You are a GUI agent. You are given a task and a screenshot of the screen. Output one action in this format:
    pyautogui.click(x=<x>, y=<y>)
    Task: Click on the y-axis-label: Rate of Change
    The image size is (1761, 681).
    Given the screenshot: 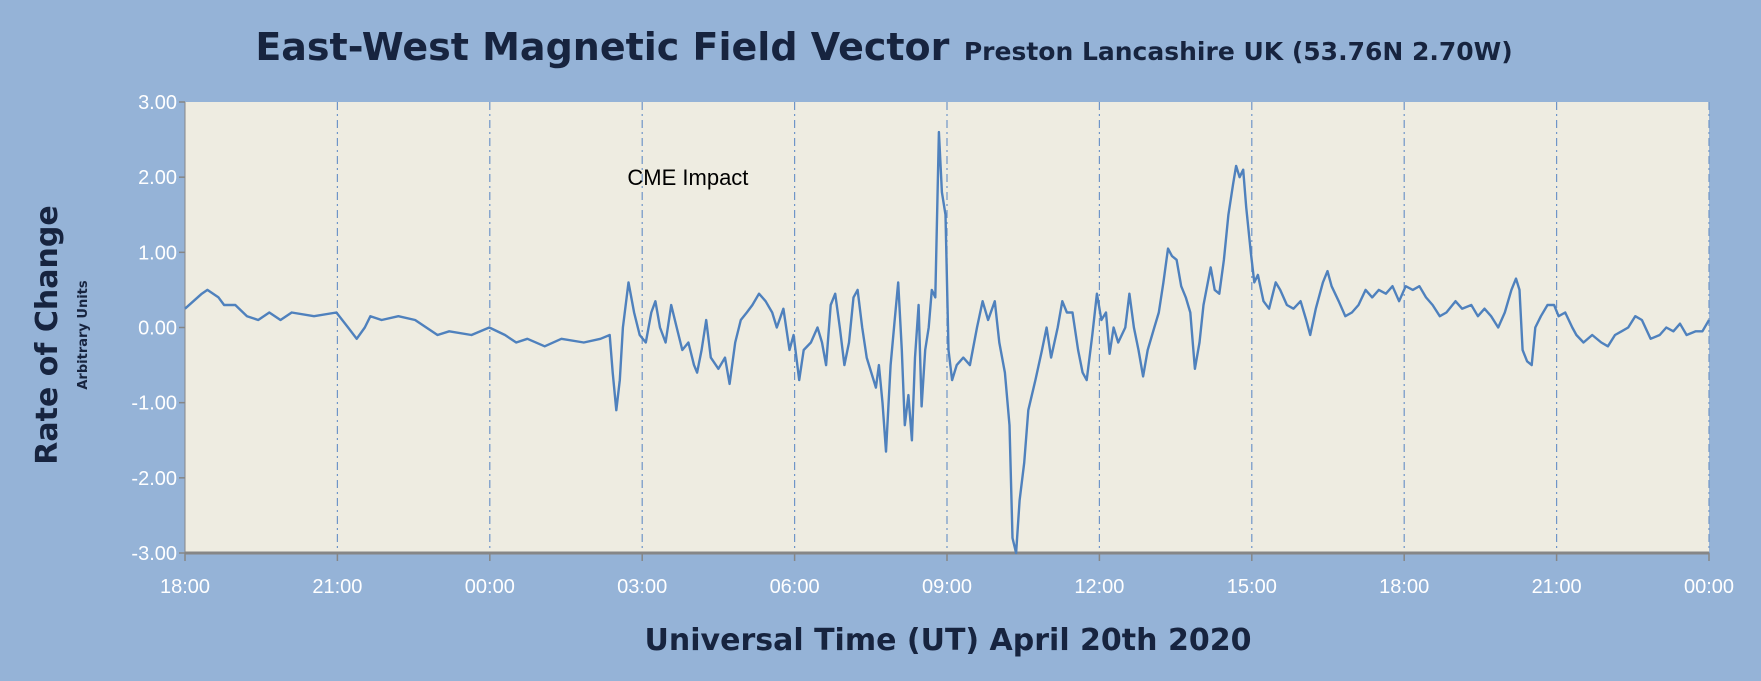 What is the action you would take?
    pyautogui.click(x=47, y=334)
    